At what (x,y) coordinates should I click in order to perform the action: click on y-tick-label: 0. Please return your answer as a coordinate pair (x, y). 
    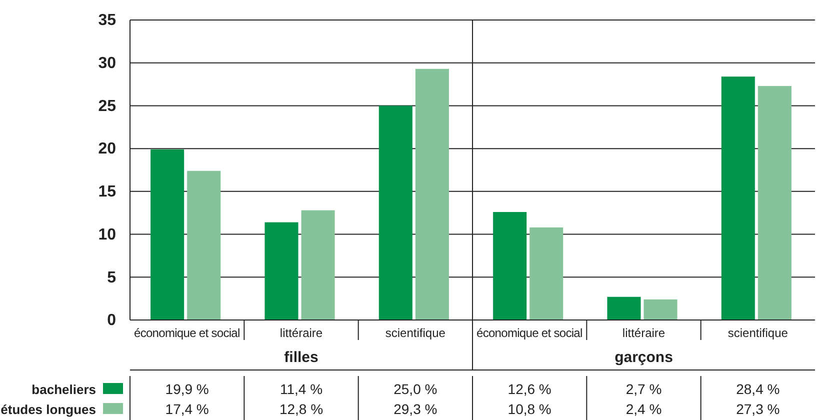
    Looking at the image, I should click on (111, 321).